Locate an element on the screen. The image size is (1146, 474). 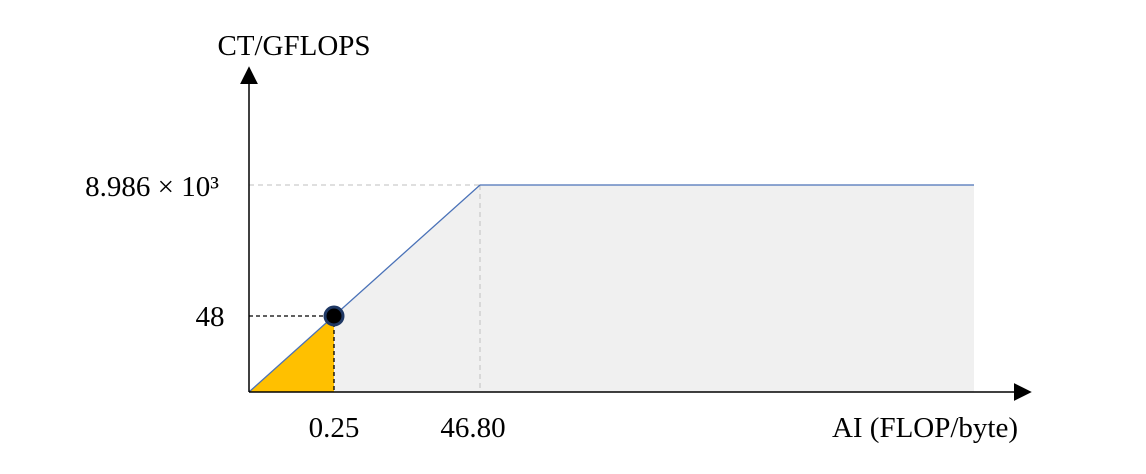
x-tick-label-46-80: 46.80 is located at coordinates (472, 428).